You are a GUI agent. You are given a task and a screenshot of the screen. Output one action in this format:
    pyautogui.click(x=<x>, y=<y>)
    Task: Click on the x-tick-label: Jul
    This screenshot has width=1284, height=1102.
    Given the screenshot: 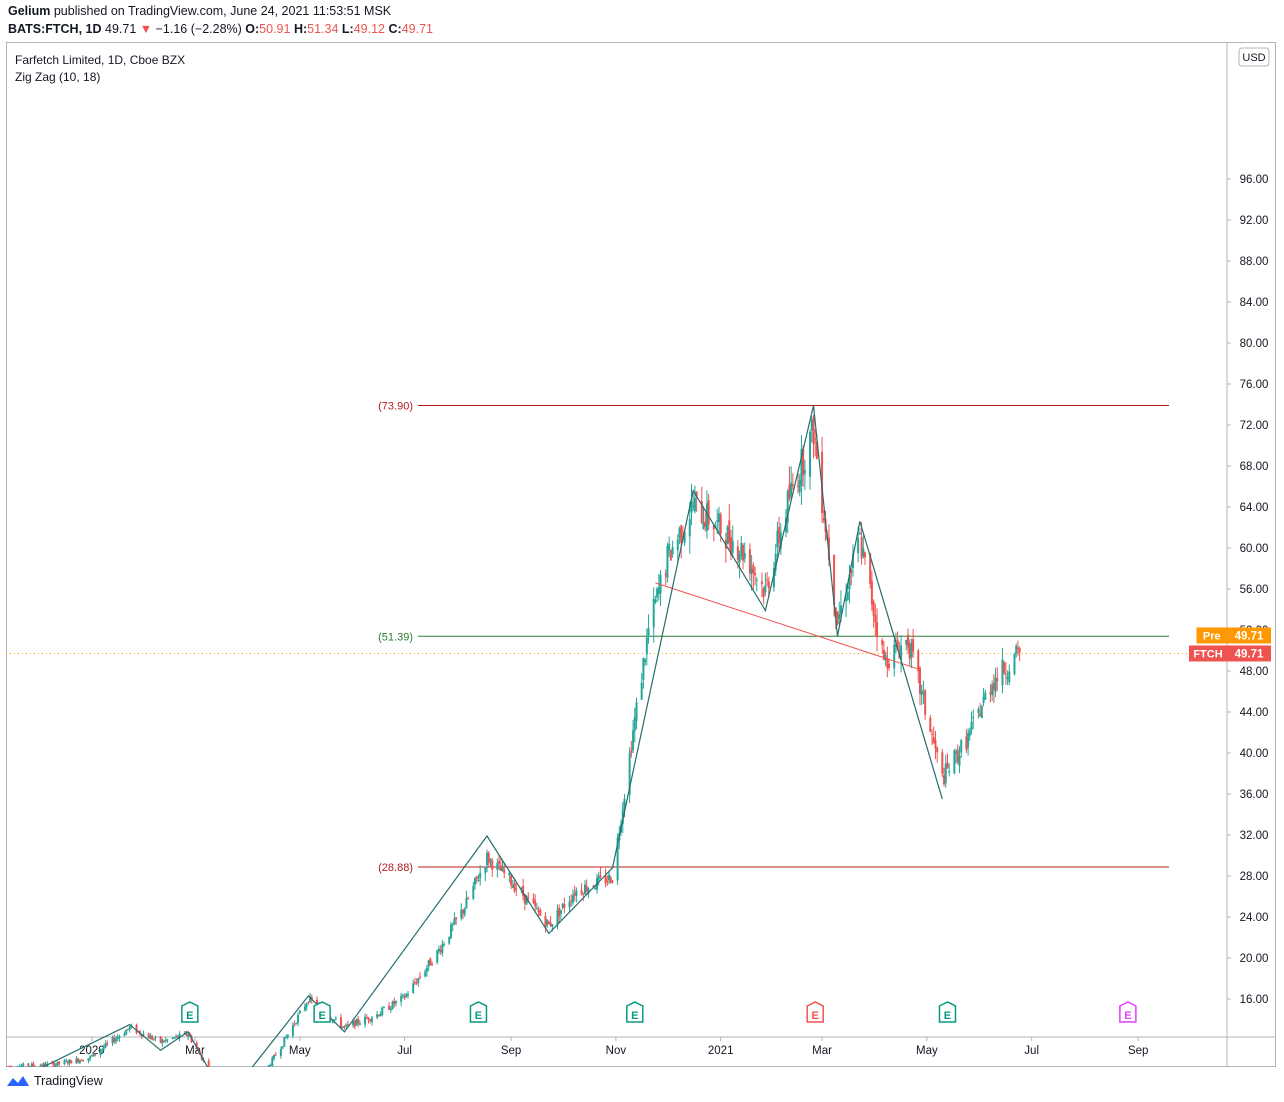 What is the action you would take?
    pyautogui.click(x=1031, y=1051)
    